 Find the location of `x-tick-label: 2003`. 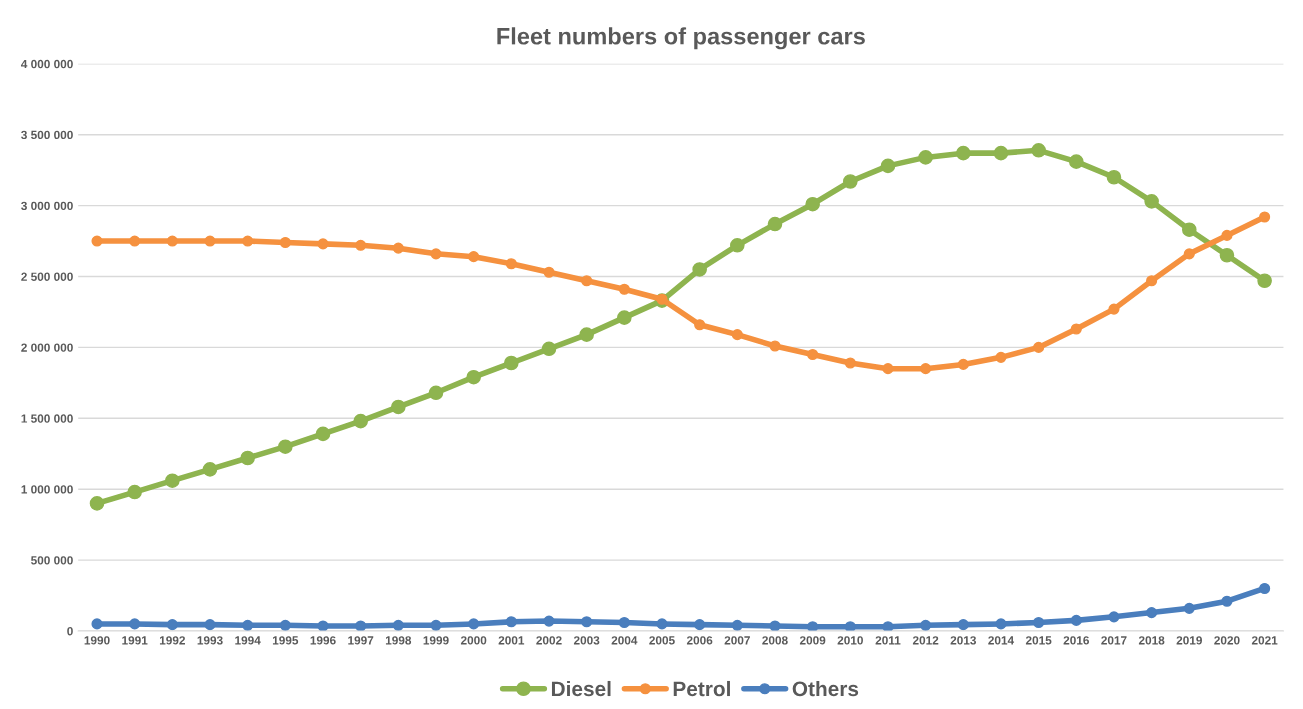

x-tick-label: 2003 is located at coordinates (586, 640).